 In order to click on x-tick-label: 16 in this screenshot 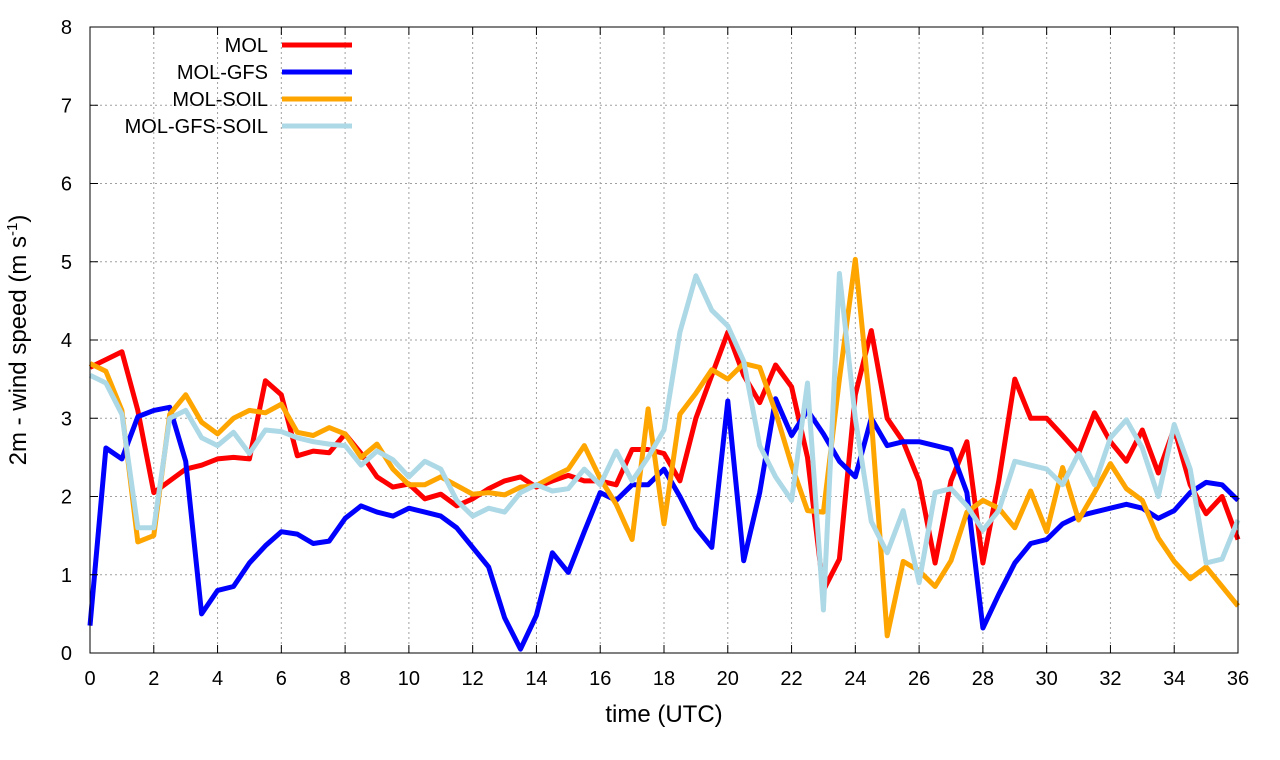, I will do `click(600, 679)`.